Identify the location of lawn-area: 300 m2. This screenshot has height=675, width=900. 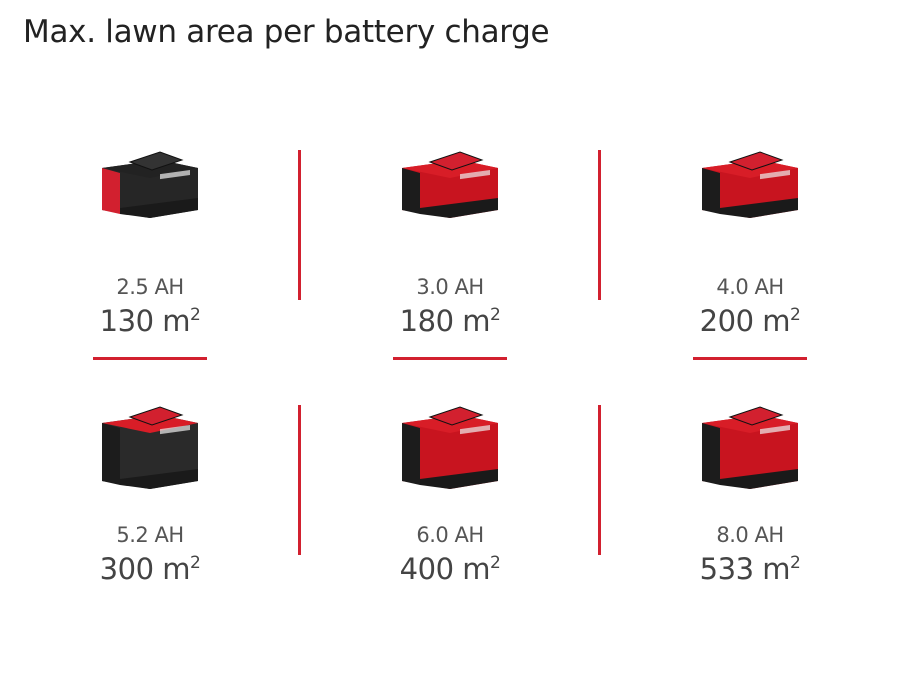
(150, 566).